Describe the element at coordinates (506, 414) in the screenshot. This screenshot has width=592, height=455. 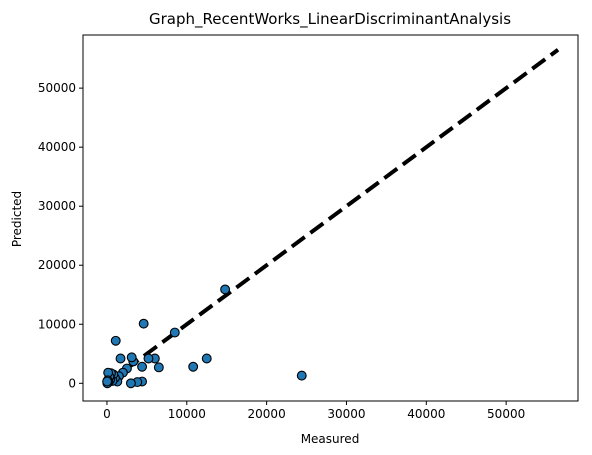
I see `x-tick-label: 50000` at that location.